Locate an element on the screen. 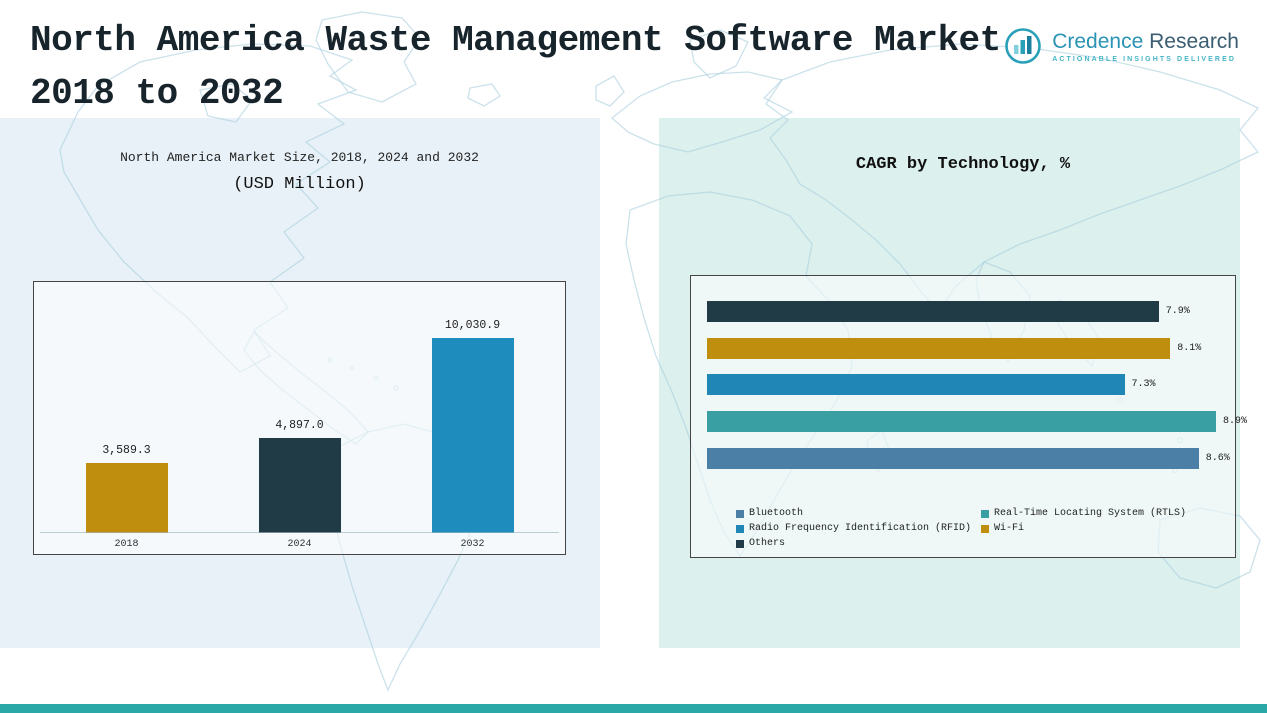  cagr-bars: 7.9% 8.1% 7.3% 8.9% 8.6% is located at coordinates (977, 385).